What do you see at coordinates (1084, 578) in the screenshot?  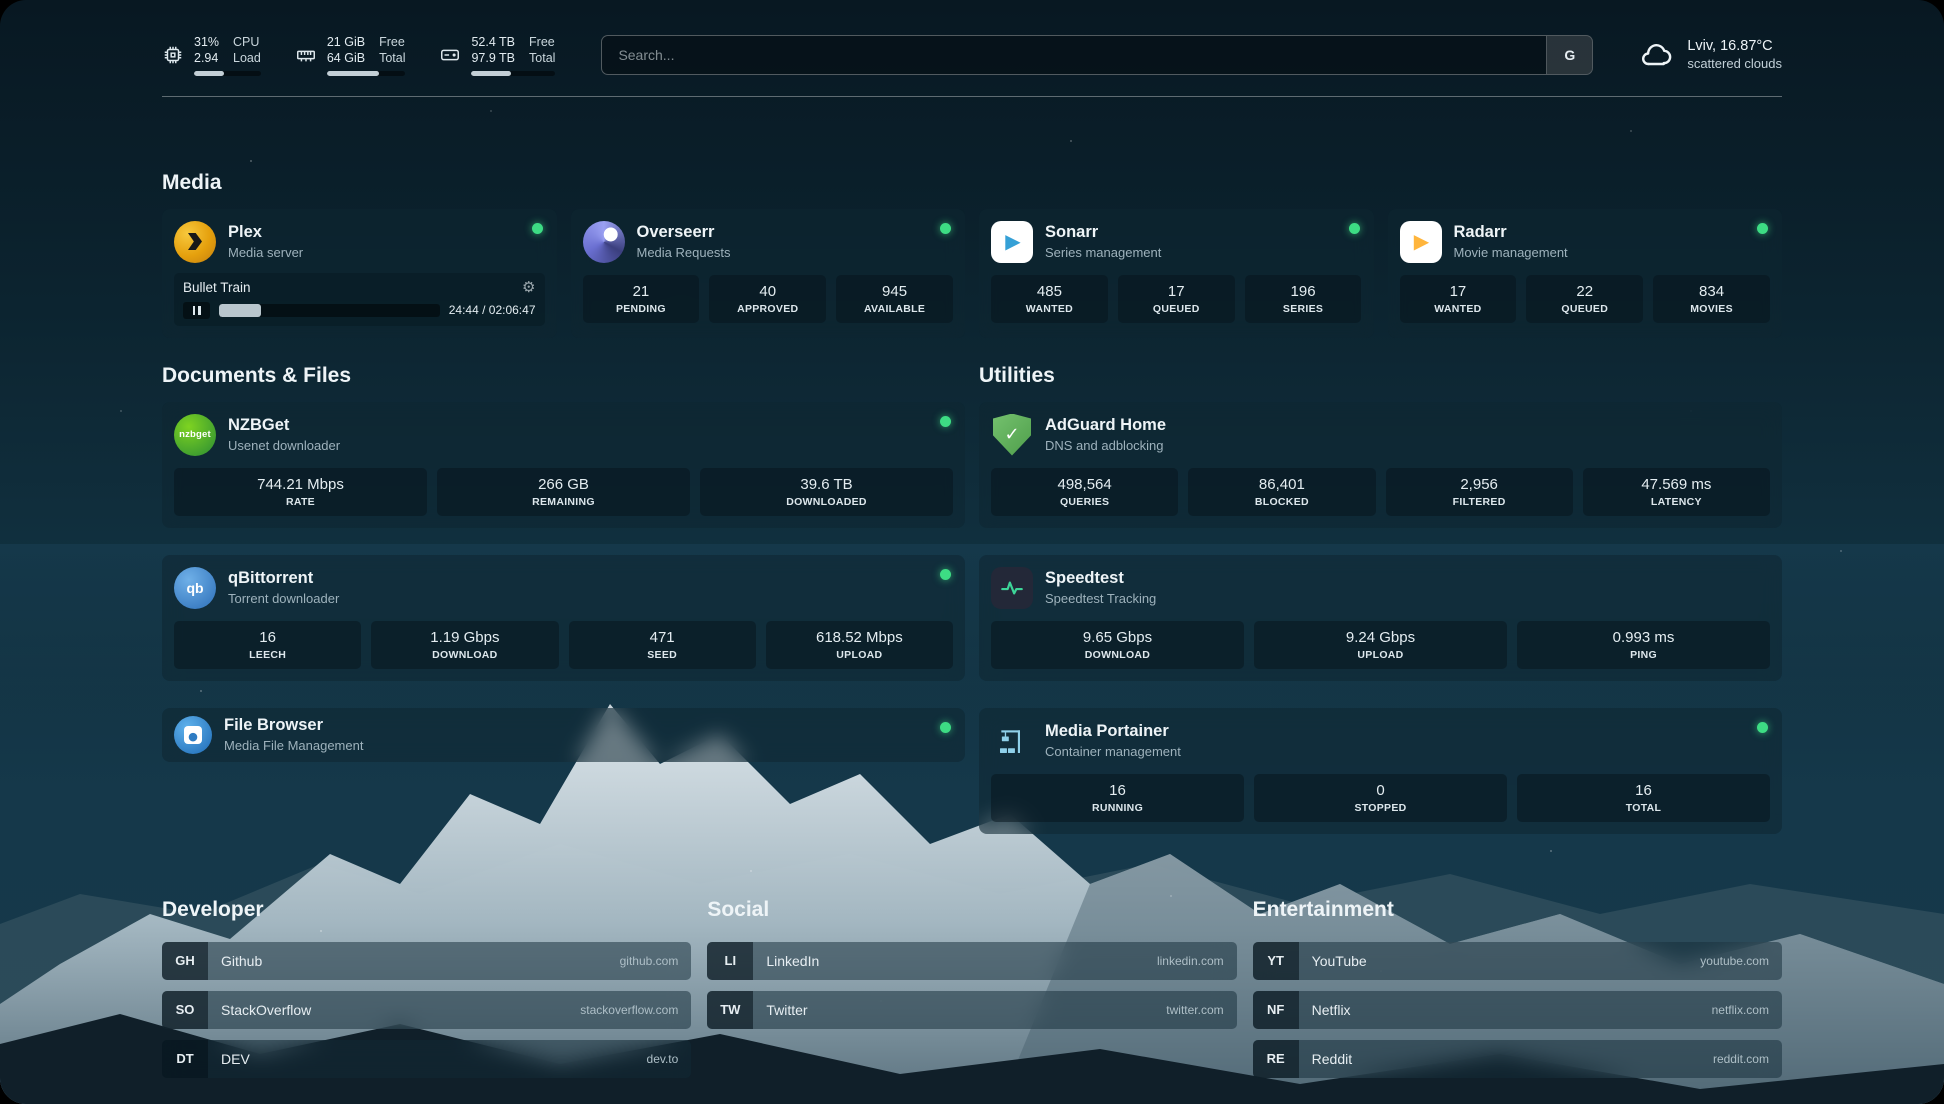 I see `service-name: Speedtest` at bounding box center [1084, 578].